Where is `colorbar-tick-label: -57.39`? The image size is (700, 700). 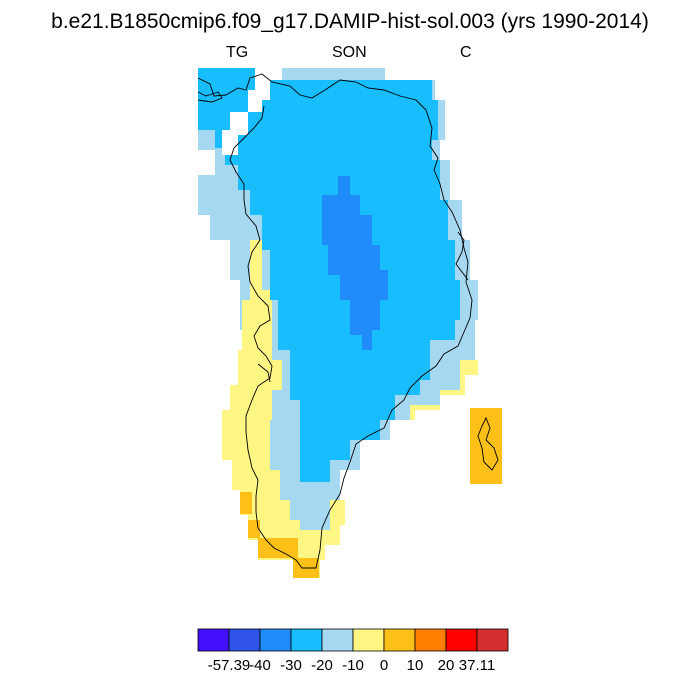
colorbar-tick-label: -57.39 is located at coordinates (229, 665).